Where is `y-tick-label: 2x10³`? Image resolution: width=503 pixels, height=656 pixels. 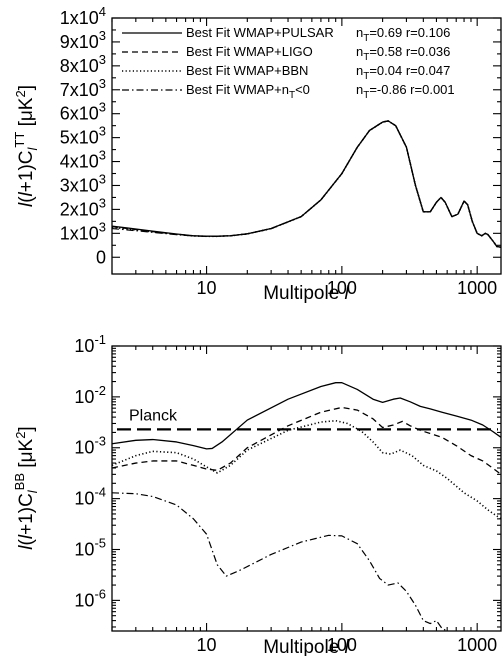 y-tick-label: 2x10³ is located at coordinates (83, 207).